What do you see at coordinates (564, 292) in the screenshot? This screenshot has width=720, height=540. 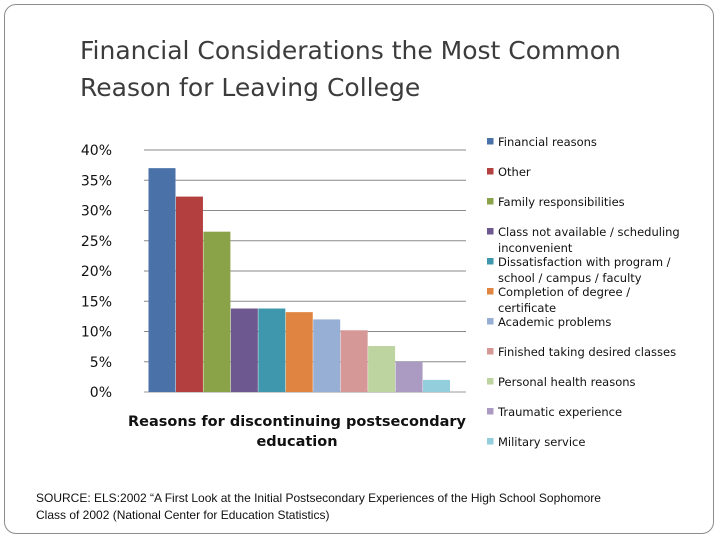 I see `legend-label: Completion of degree /` at bounding box center [564, 292].